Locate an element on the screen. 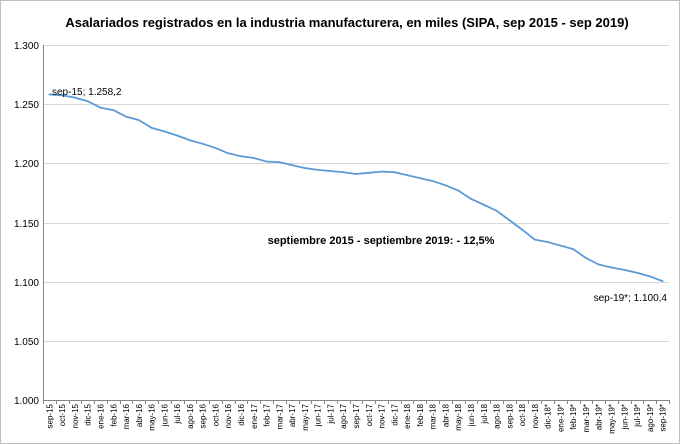 The image size is (680, 444). y-tick-label: 1.100 is located at coordinates (26, 283).